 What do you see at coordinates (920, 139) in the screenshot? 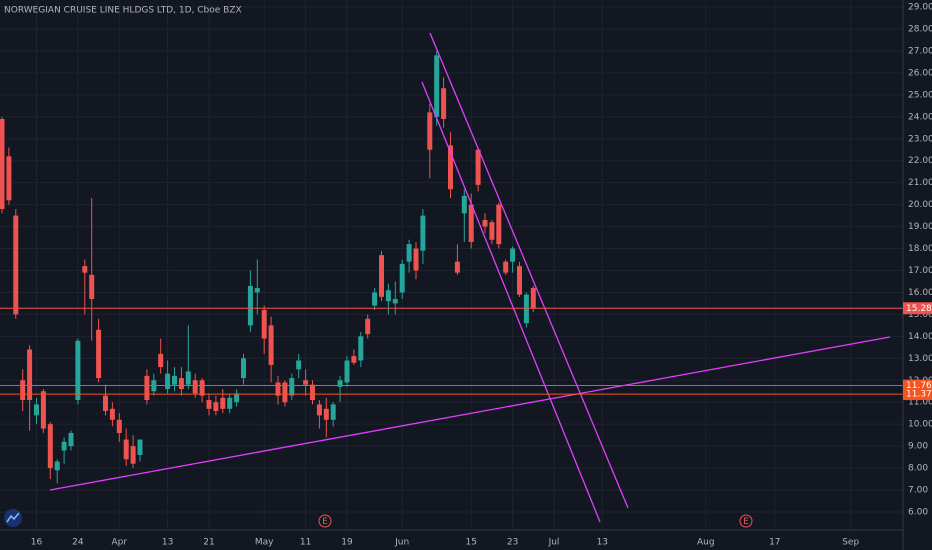
I see `y-tick-label: 23.00` at bounding box center [920, 139].